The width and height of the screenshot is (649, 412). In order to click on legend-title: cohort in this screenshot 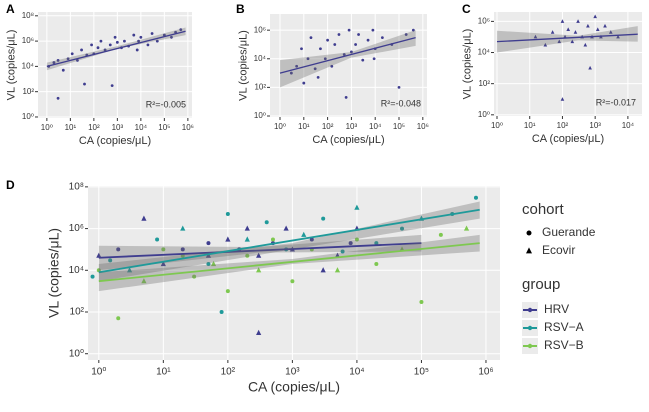, I will do `click(543, 209)`.